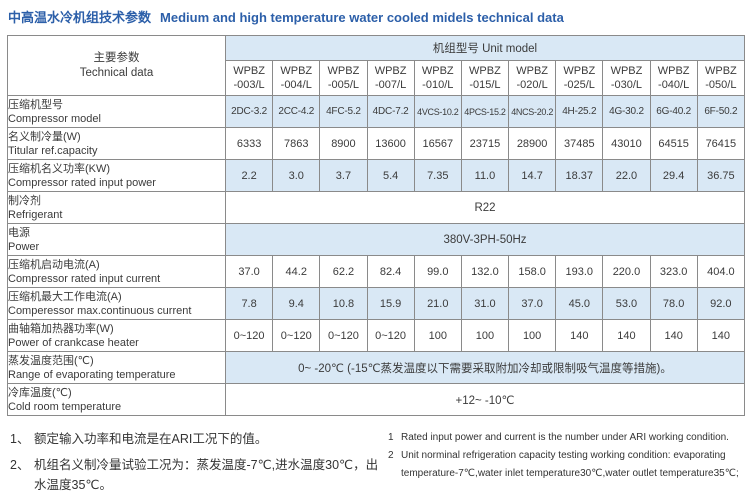 This screenshot has width=751, height=493. I want to click on model-column-header-line: -050/L, so click(721, 85).